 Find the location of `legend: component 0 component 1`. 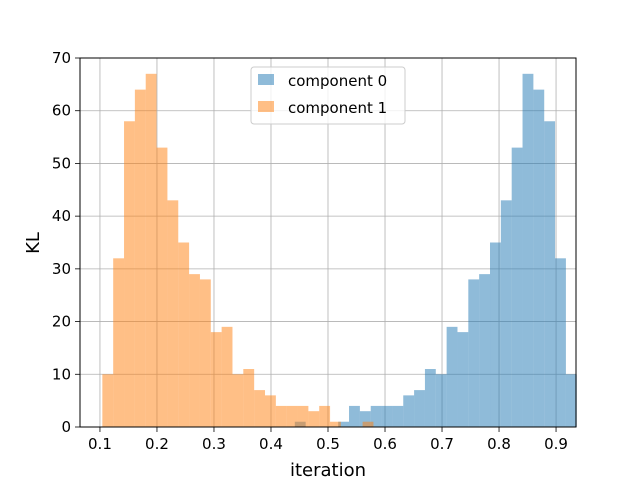

legend: component 0 component 1 is located at coordinates (328, 95).